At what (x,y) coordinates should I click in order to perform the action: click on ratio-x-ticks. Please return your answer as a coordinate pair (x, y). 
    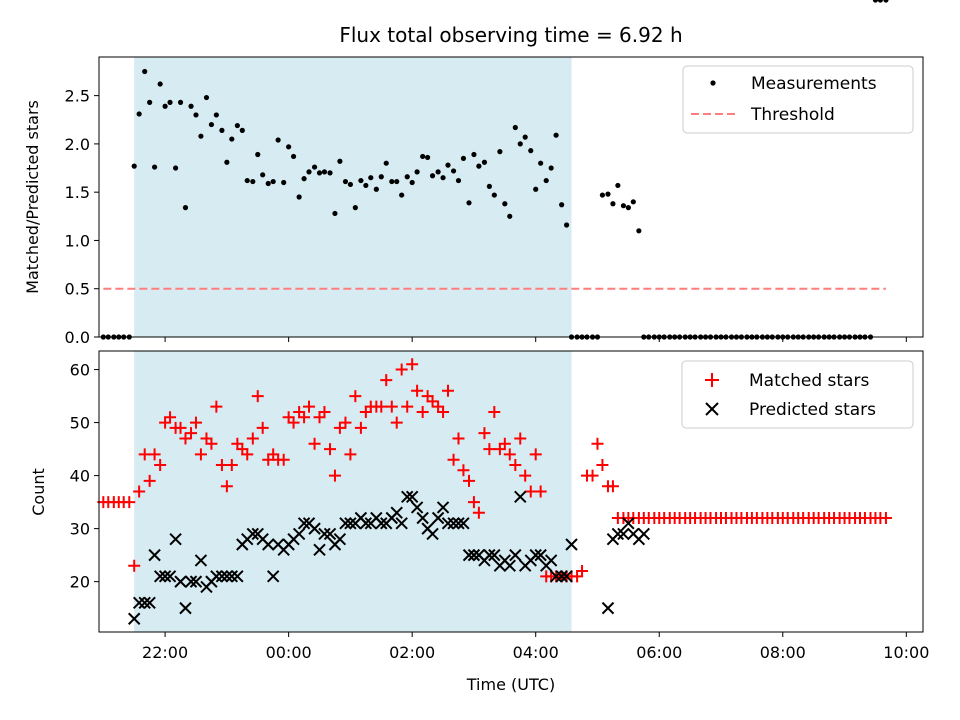
    Looking at the image, I should click on (535, 339).